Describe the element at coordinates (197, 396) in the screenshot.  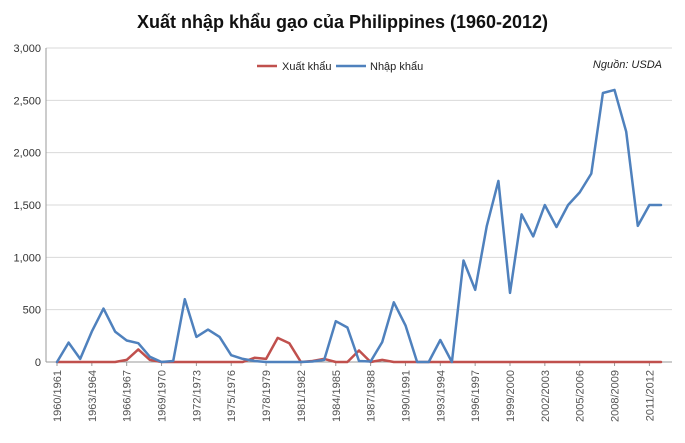
I see `x-tick-label-4: 1972/1973` at that location.